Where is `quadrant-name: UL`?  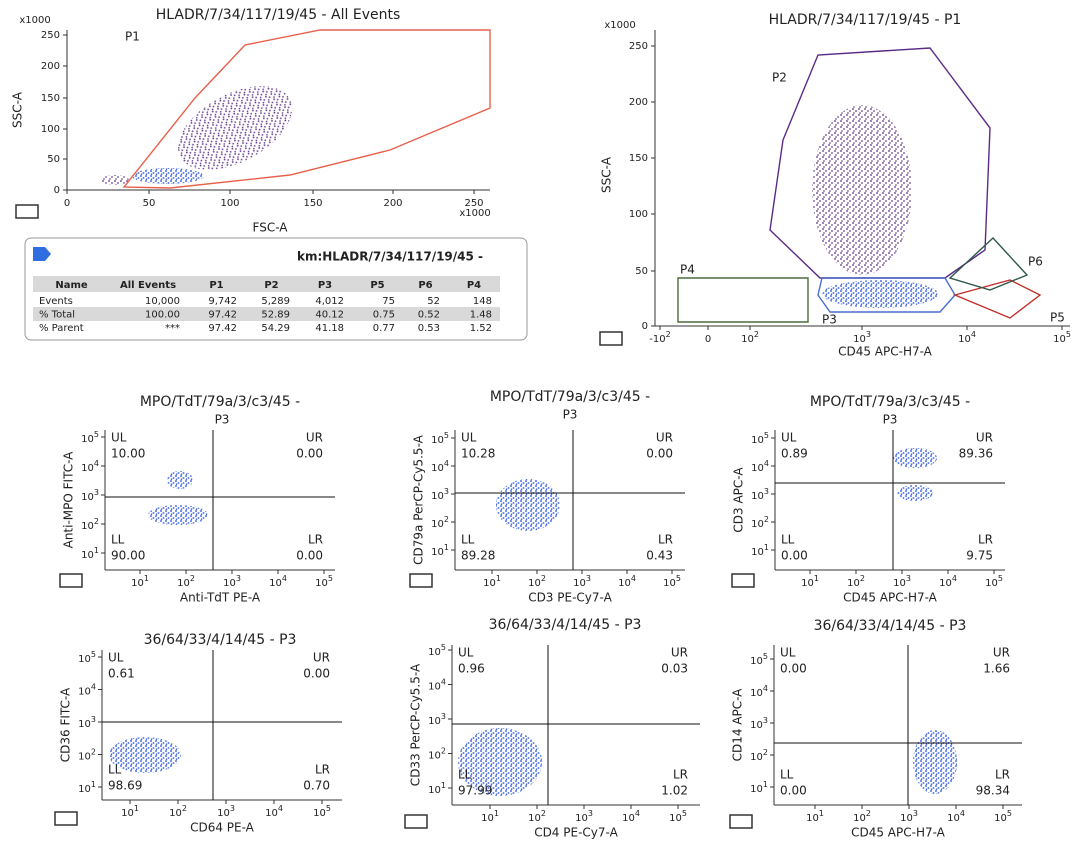
quadrant-name: UL is located at coordinates (119, 438).